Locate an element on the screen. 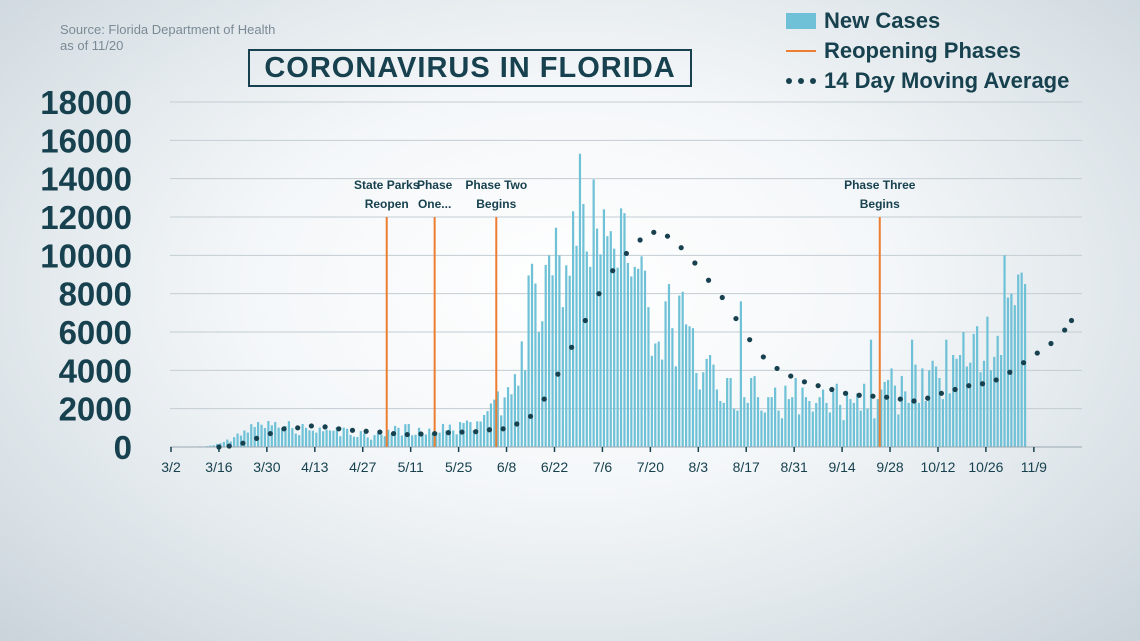 Image resolution: width=1140 pixels, height=641 pixels. y-tick-label: 14000 is located at coordinates (86, 179).